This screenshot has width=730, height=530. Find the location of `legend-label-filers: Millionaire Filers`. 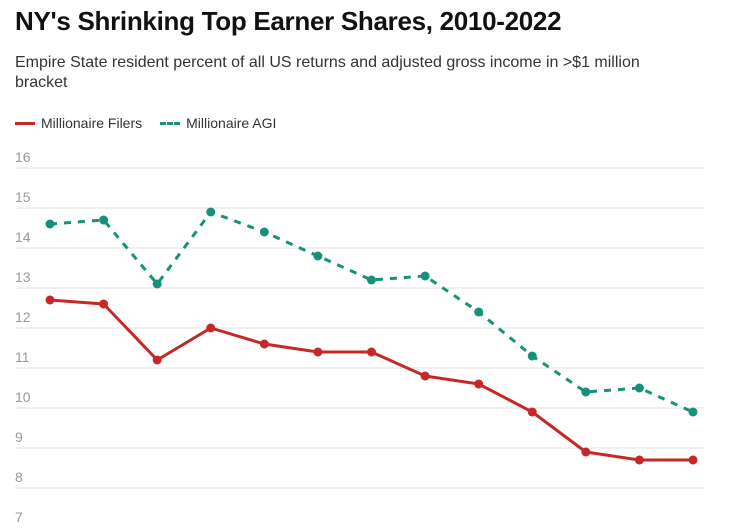

legend-label-filers: Millionaire Filers is located at coordinates (92, 123).